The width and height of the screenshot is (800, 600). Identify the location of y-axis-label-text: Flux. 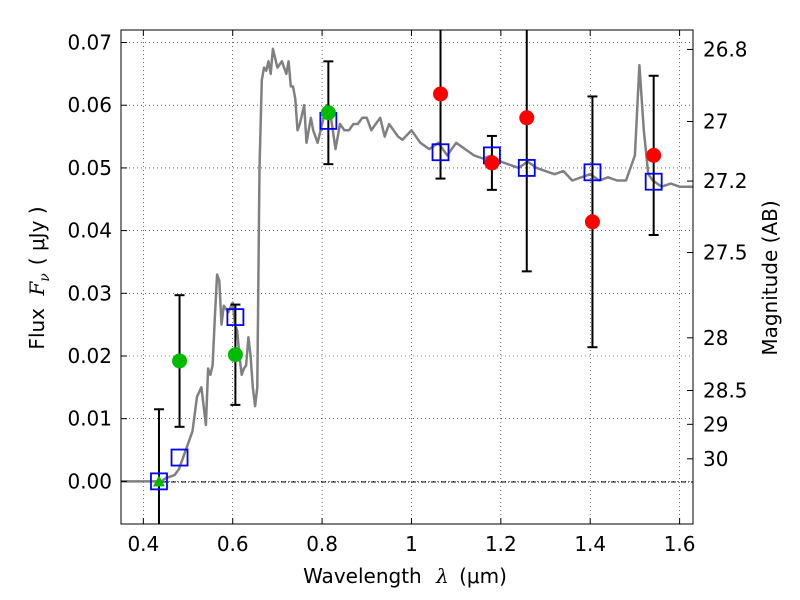
(37, 329).